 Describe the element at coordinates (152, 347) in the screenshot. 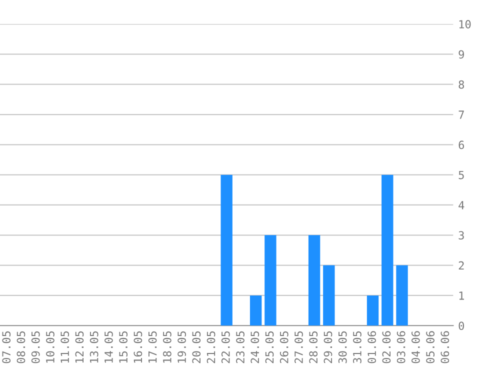

I see `x-tick-label: 17.05` at that location.